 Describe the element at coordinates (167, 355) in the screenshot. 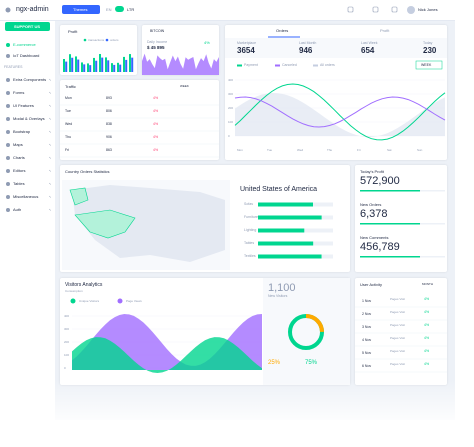

I see `visitors-area` at that location.